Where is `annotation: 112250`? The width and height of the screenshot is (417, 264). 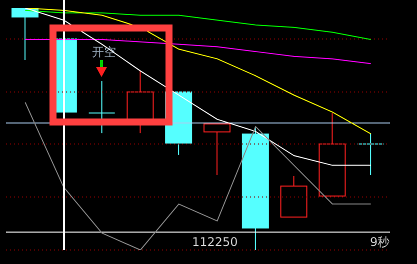 annotation: 112250 is located at coordinates (215, 242).